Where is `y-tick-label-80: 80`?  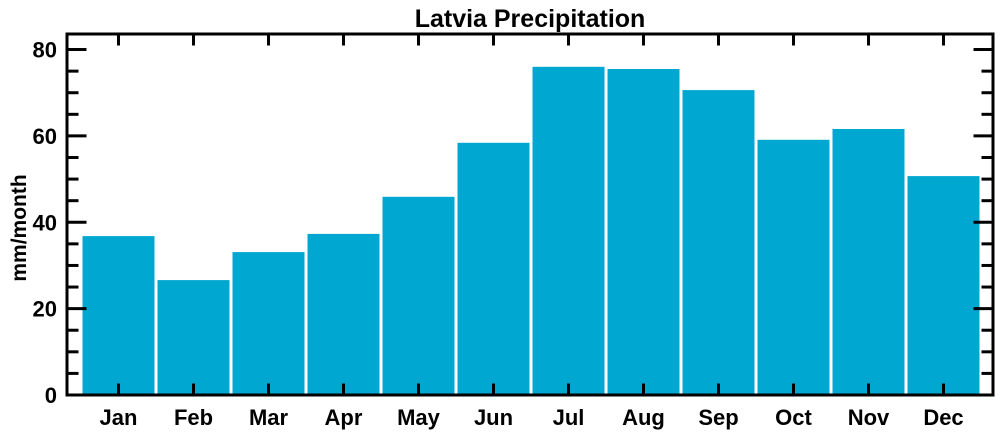
y-tick-label-80: 80 is located at coordinates (45, 50).